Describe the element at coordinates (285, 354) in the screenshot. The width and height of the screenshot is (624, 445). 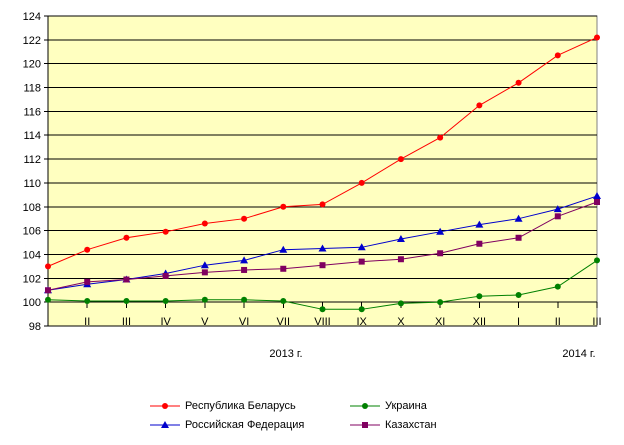
I see `year-label-2013: 2013 г.` at that location.